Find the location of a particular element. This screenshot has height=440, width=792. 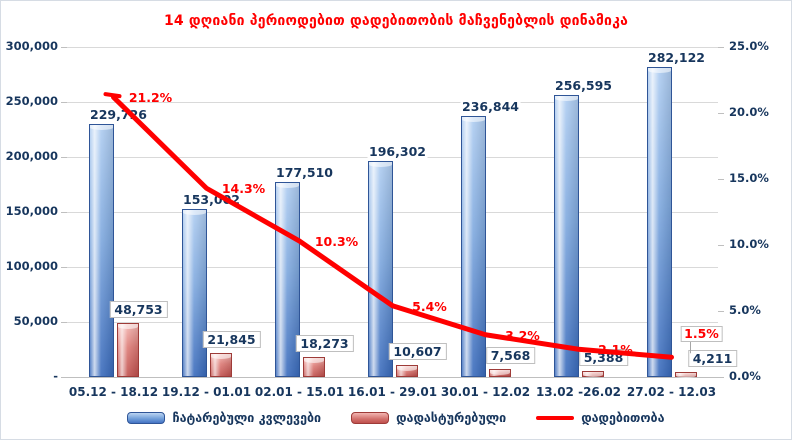

tests-value-label: 196,302 is located at coordinates (397, 152).